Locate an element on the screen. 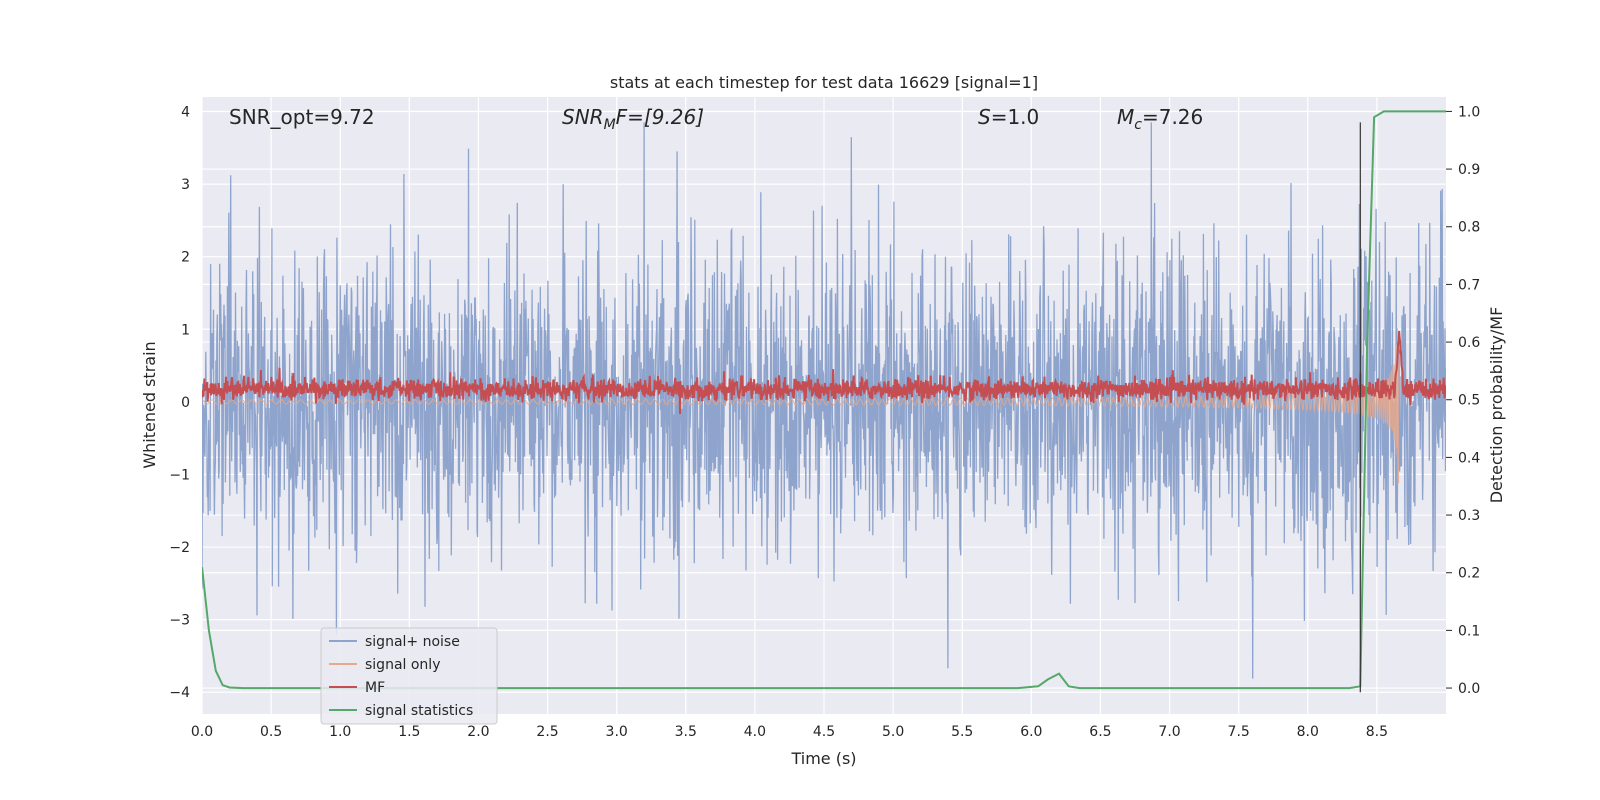 The height and width of the screenshot is (800, 1600). annotation-mc-rest: =7.26 is located at coordinates (1172, 117).